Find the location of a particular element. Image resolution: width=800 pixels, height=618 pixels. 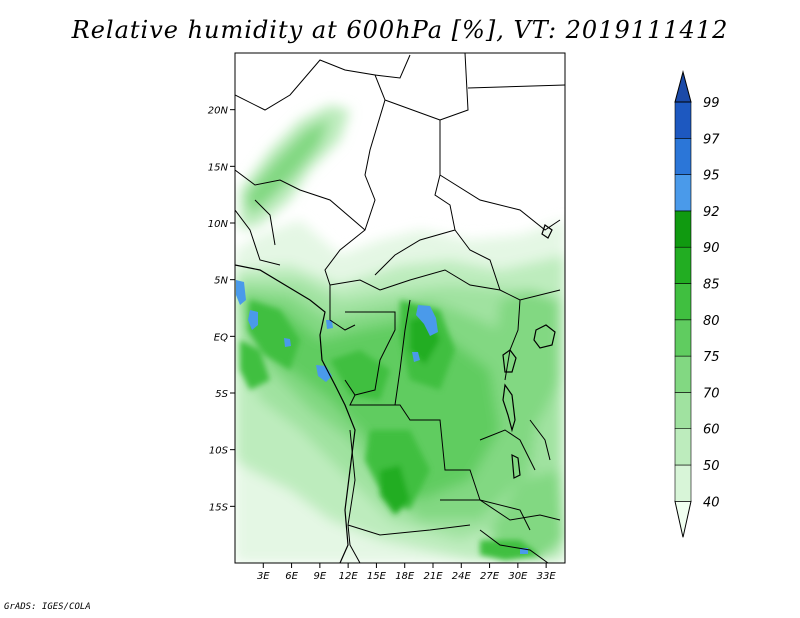

y-tick-label: 10S is located at coordinates (219, 451).